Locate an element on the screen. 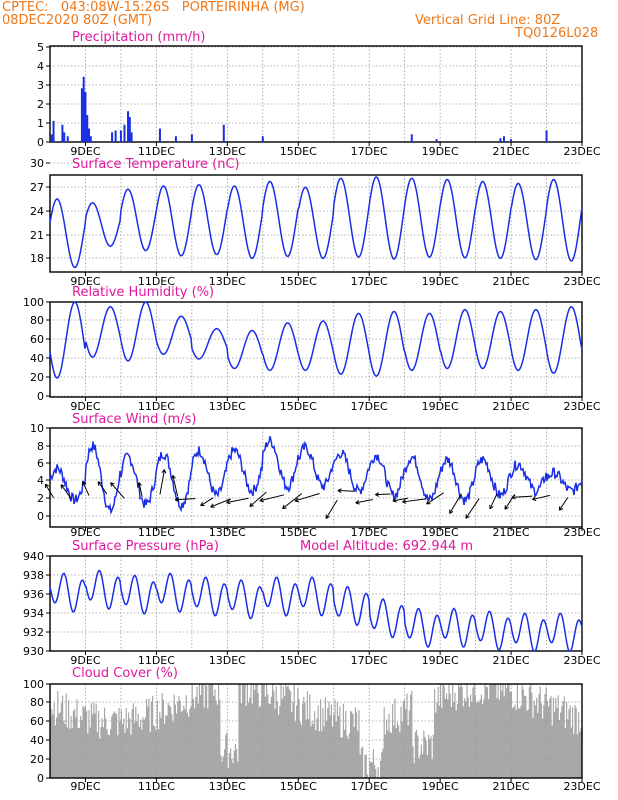 The width and height of the screenshot is (618, 800). frame-cloud is located at coordinates (316, 731).